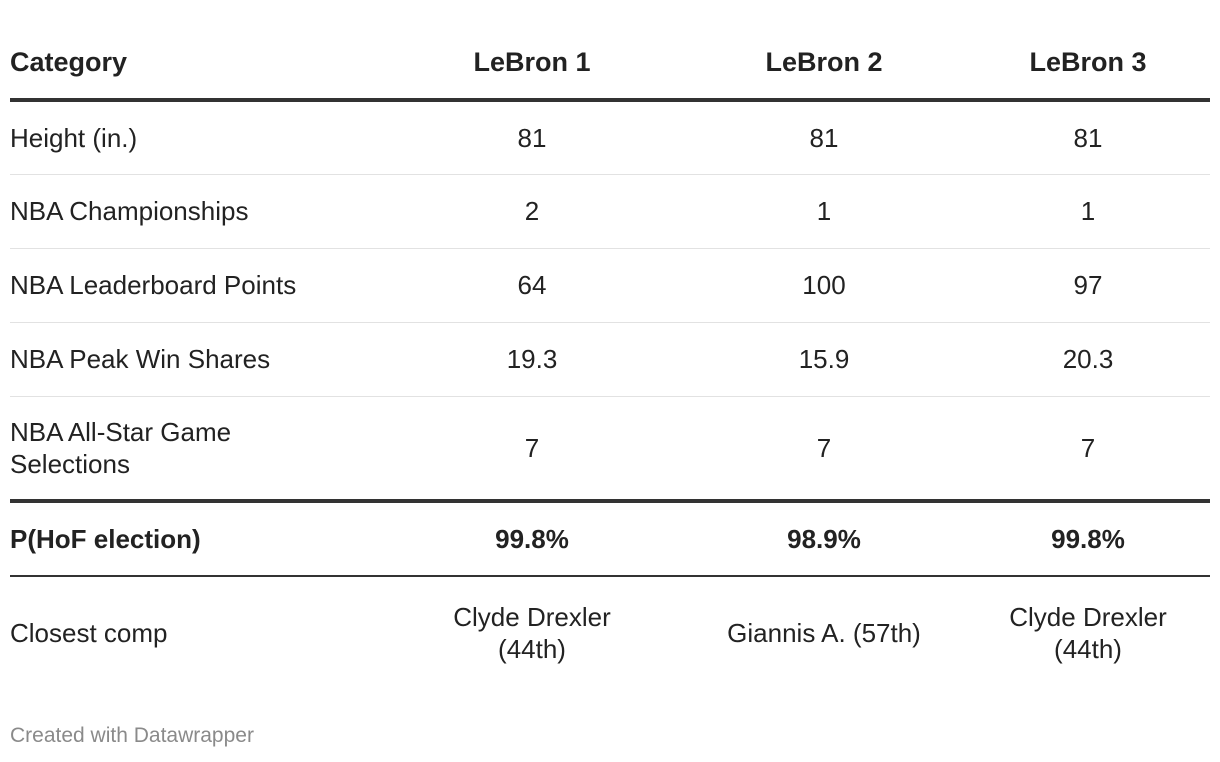  Describe the element at coordinates (196, 359) in the screenshot. I see `row-label: NBA Peak Win Shares` at that location.